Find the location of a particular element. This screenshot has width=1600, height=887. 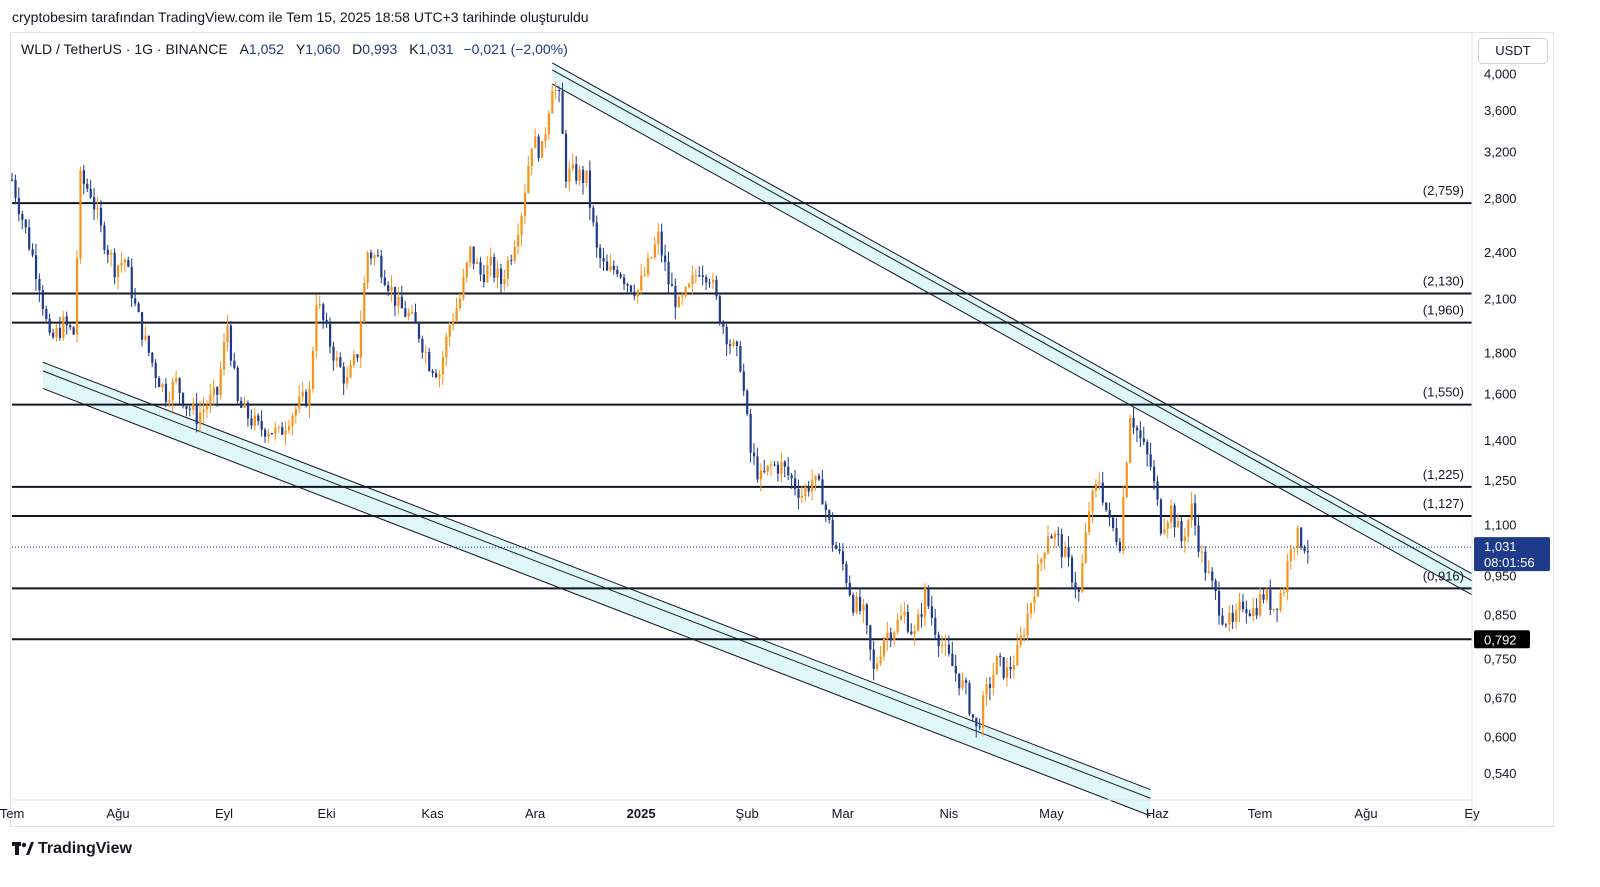

currency-unit-button: USDT is located at coordinates (1513, 51).